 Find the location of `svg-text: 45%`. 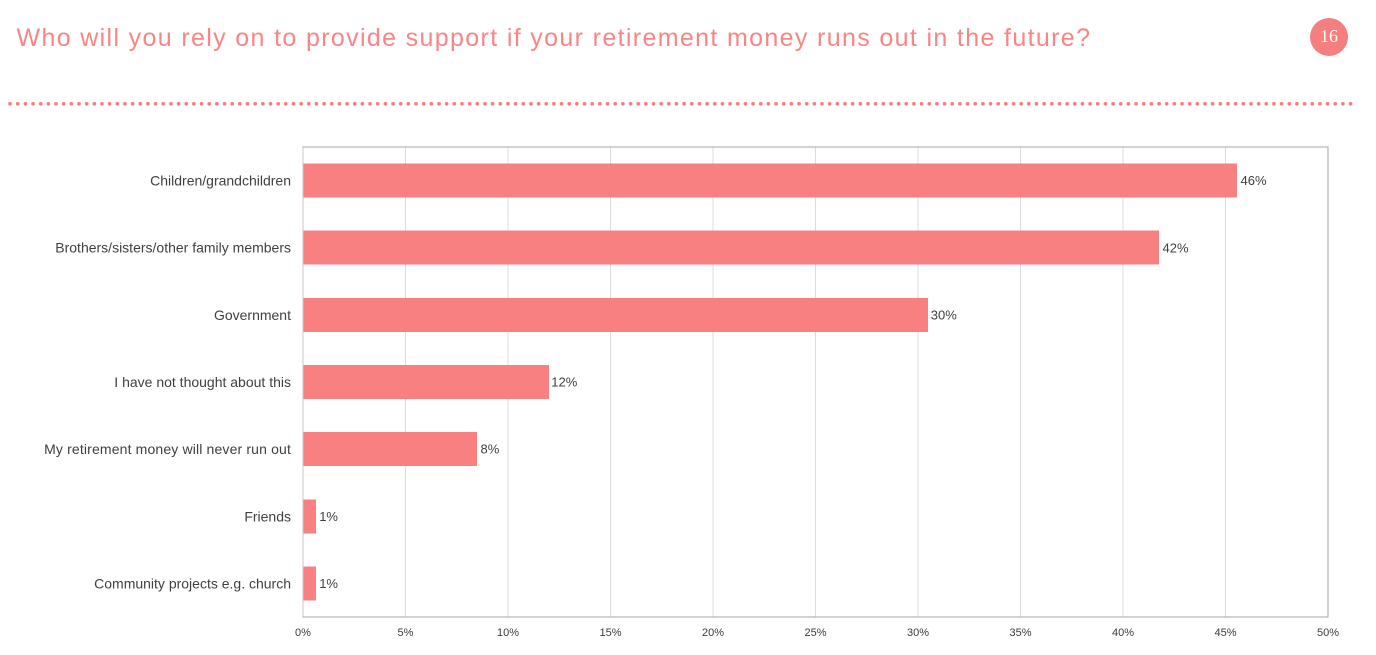

svg-text: 45% is located at coordinates (1225, 633).